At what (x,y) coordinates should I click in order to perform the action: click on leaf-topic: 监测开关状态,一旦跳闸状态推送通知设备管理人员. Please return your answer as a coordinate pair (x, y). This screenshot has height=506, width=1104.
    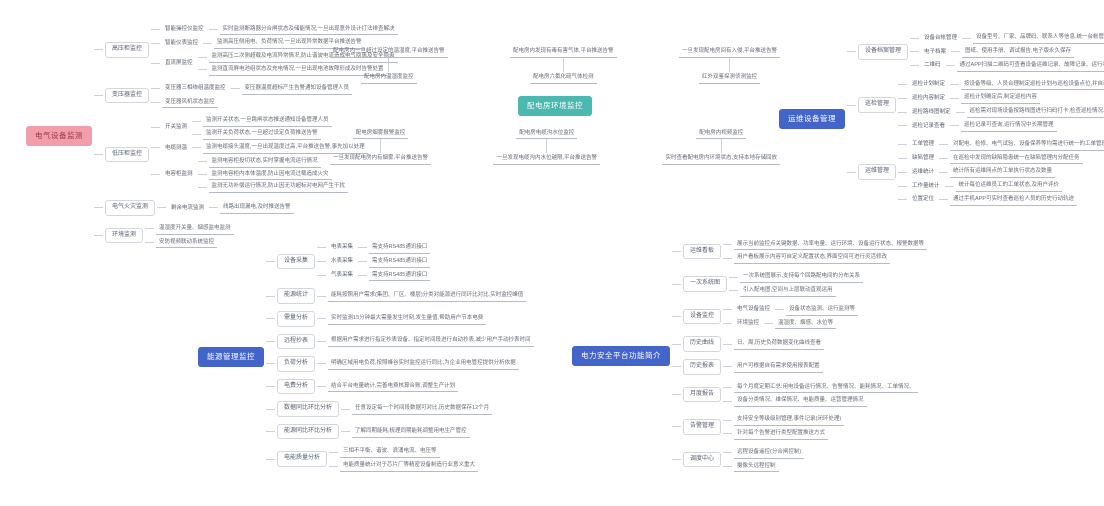
    Looking at the image, I should click on (267, 121).